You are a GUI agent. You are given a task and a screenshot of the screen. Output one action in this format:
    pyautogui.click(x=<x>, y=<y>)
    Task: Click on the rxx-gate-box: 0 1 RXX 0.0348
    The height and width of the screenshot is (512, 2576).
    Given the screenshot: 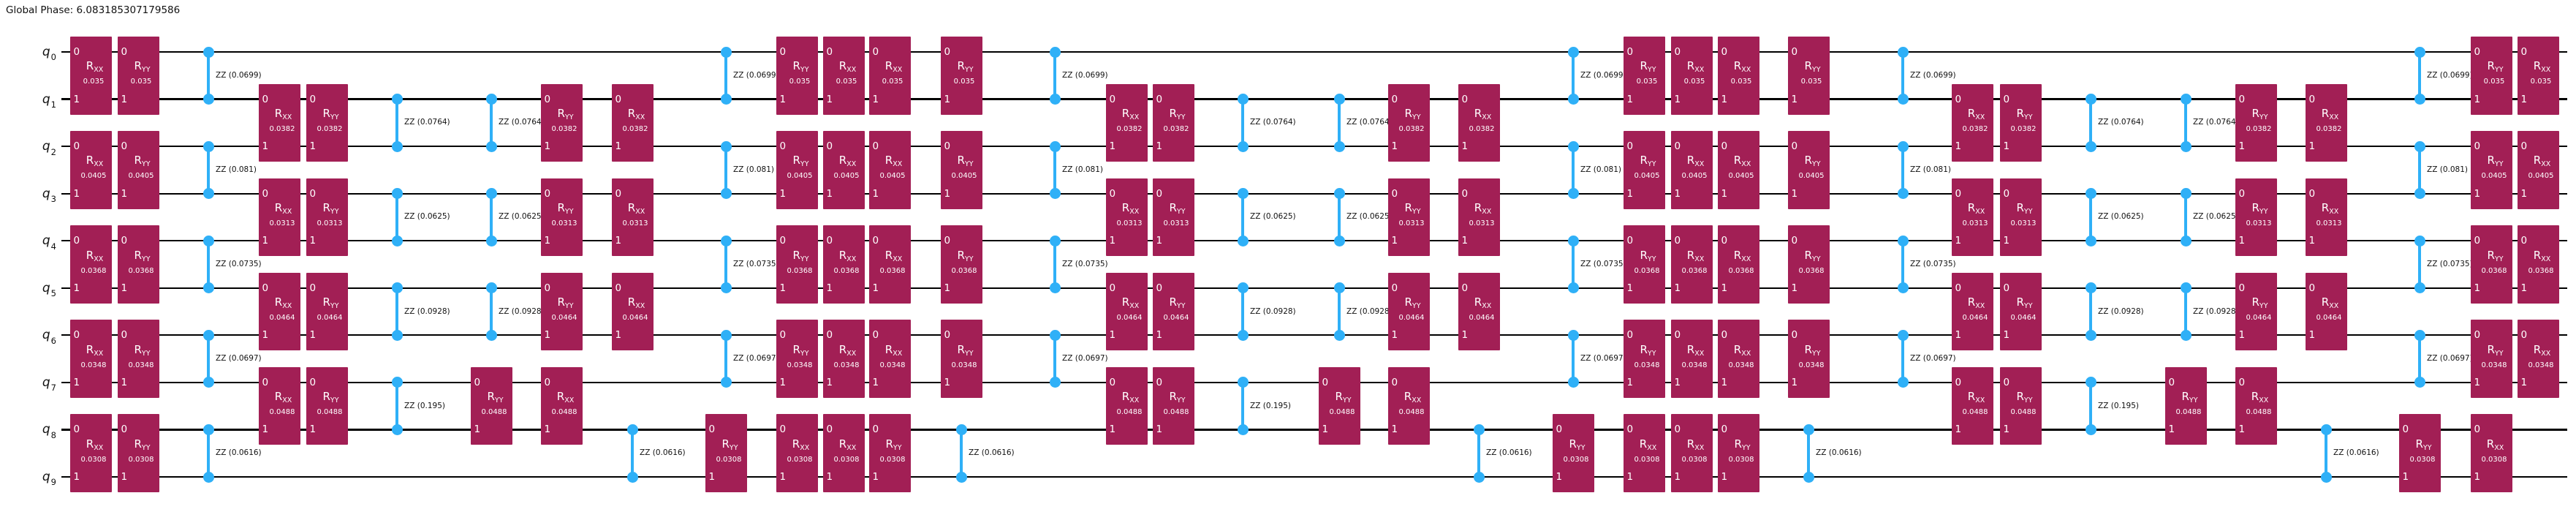 What is the action you would take?
    pyautogui.click(x=843, y=359)
    